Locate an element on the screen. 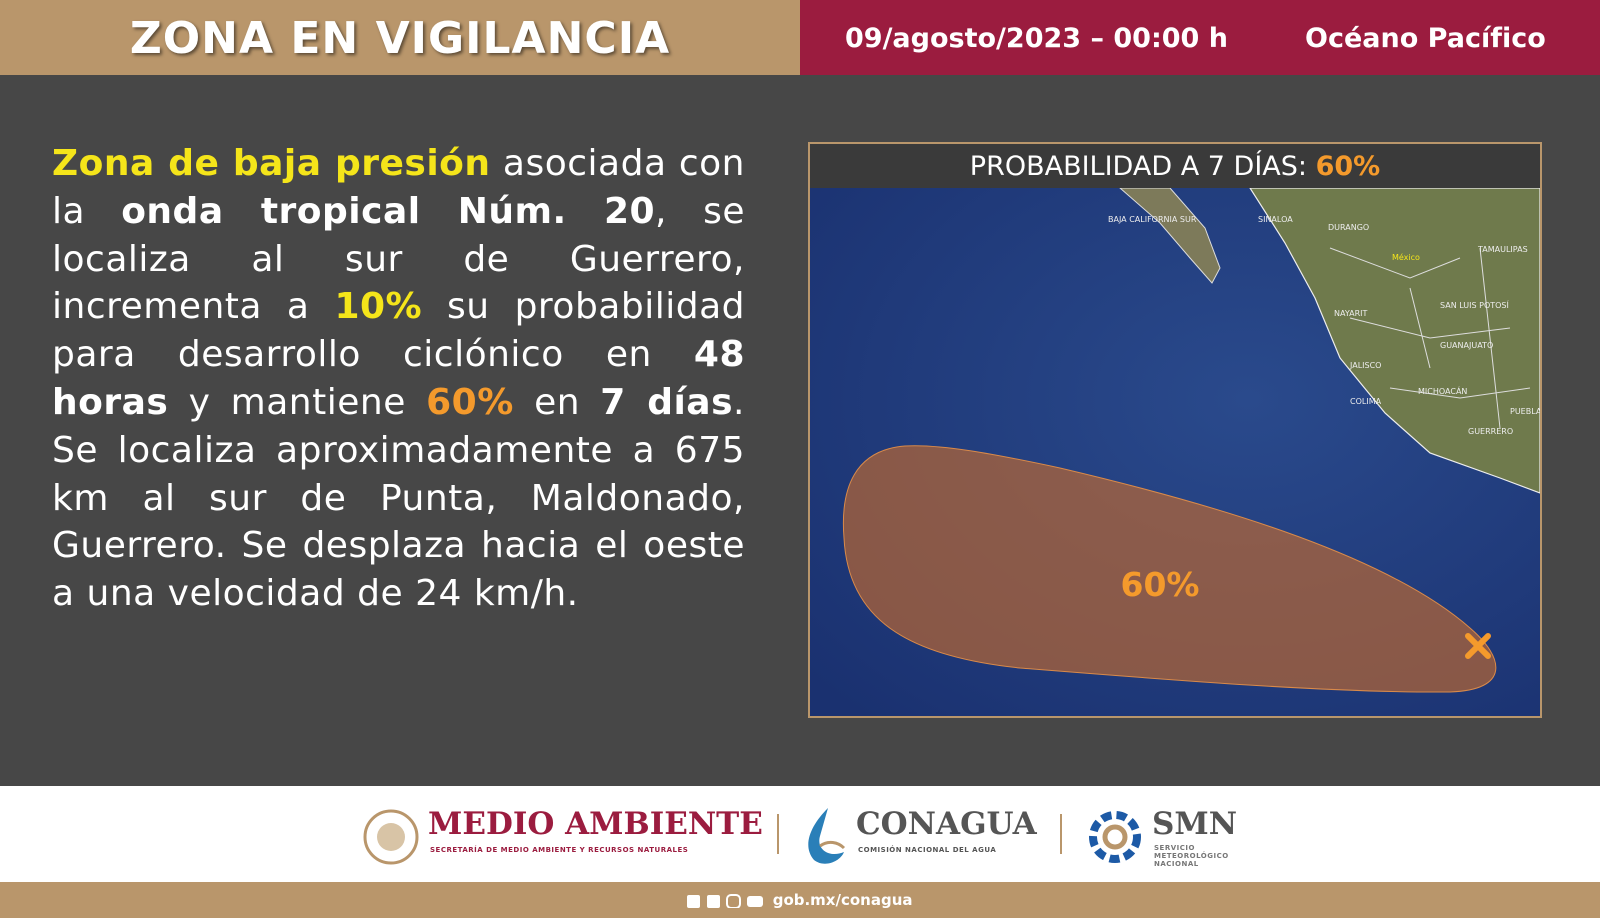  footer-strip: gob.mx/conagua is located at coordinates (800, 900).